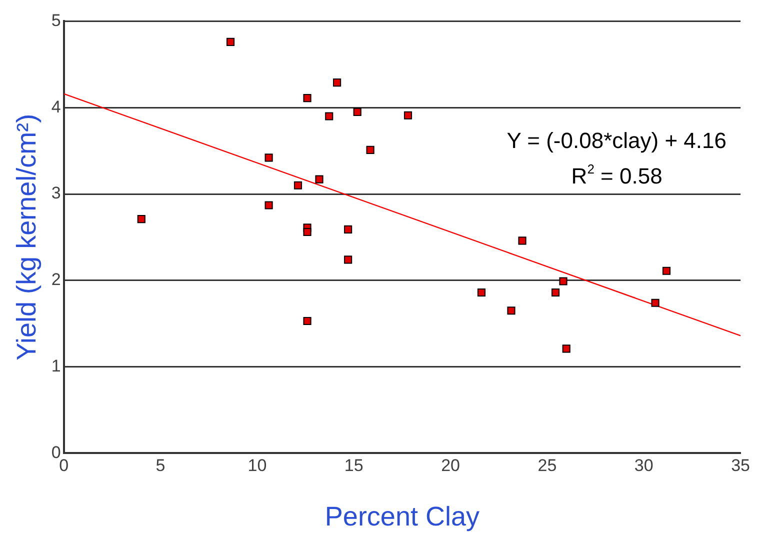  Describe the element at coordinates (644, 466) in the screenshot. I see `x-tick-label: 30` at that location.